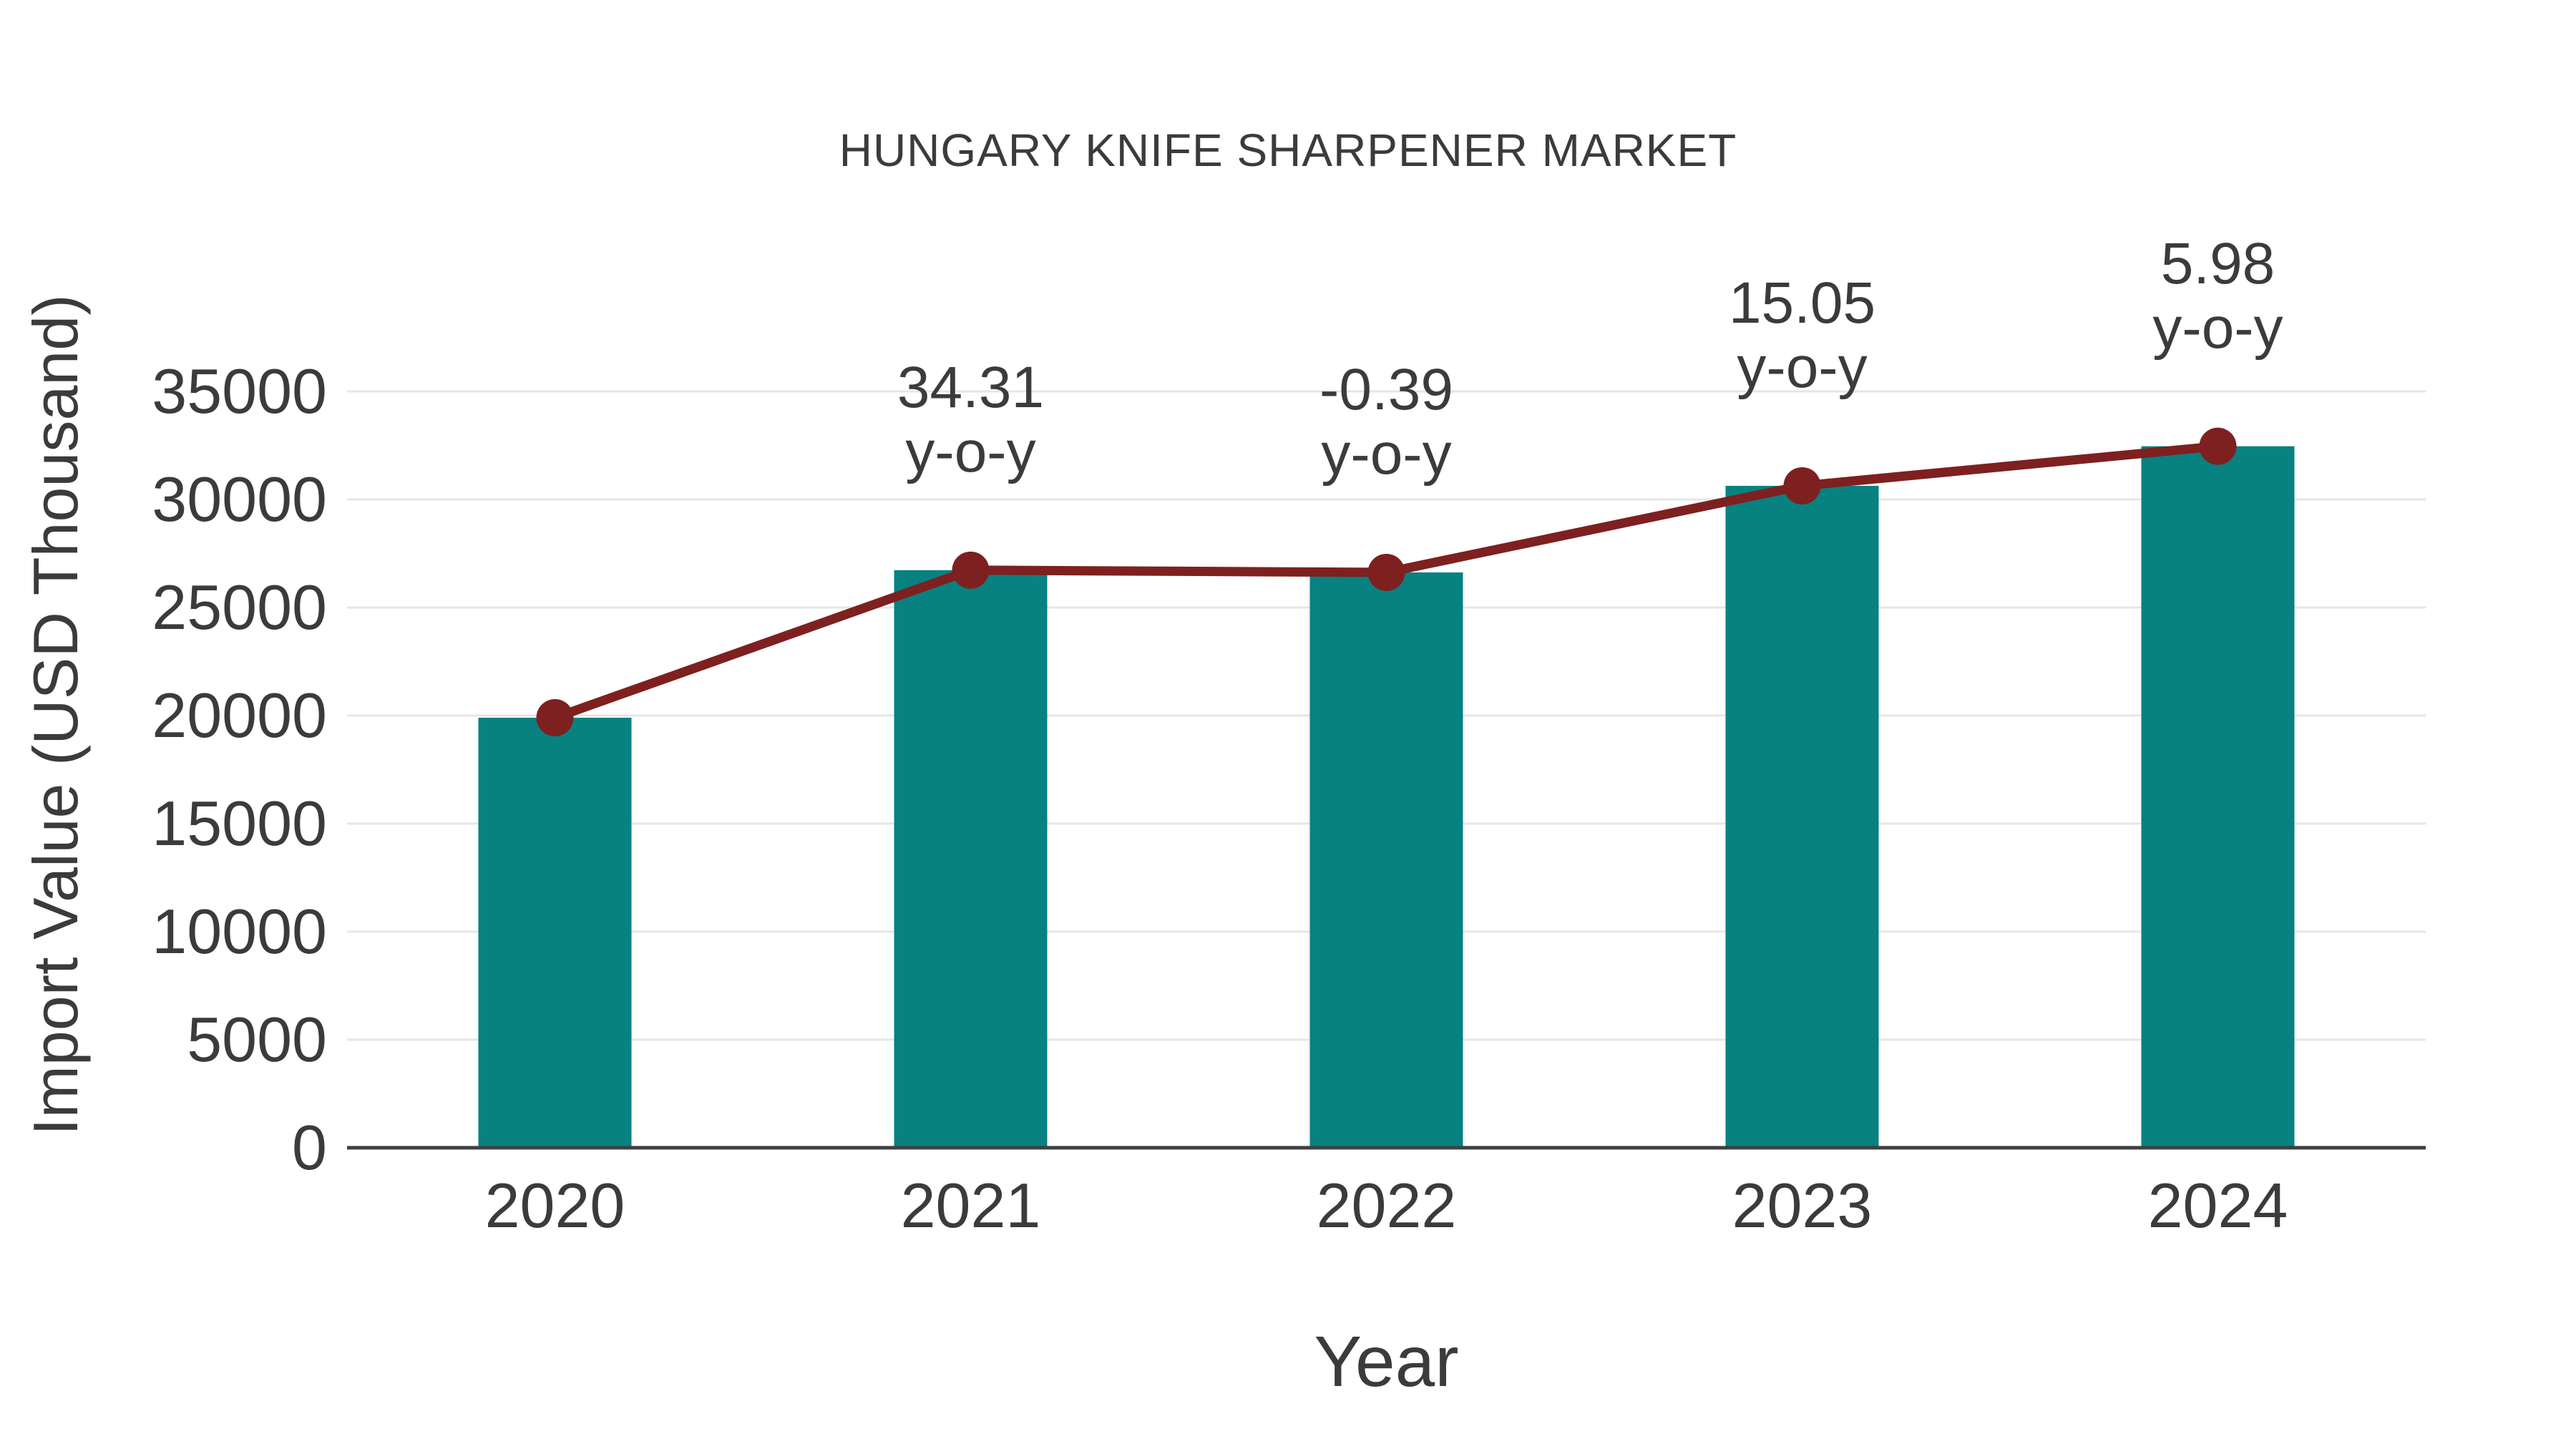 This screenshot has height=1449, width=2576. I want to click on y-tick-label: 30000, so click(239, 499).